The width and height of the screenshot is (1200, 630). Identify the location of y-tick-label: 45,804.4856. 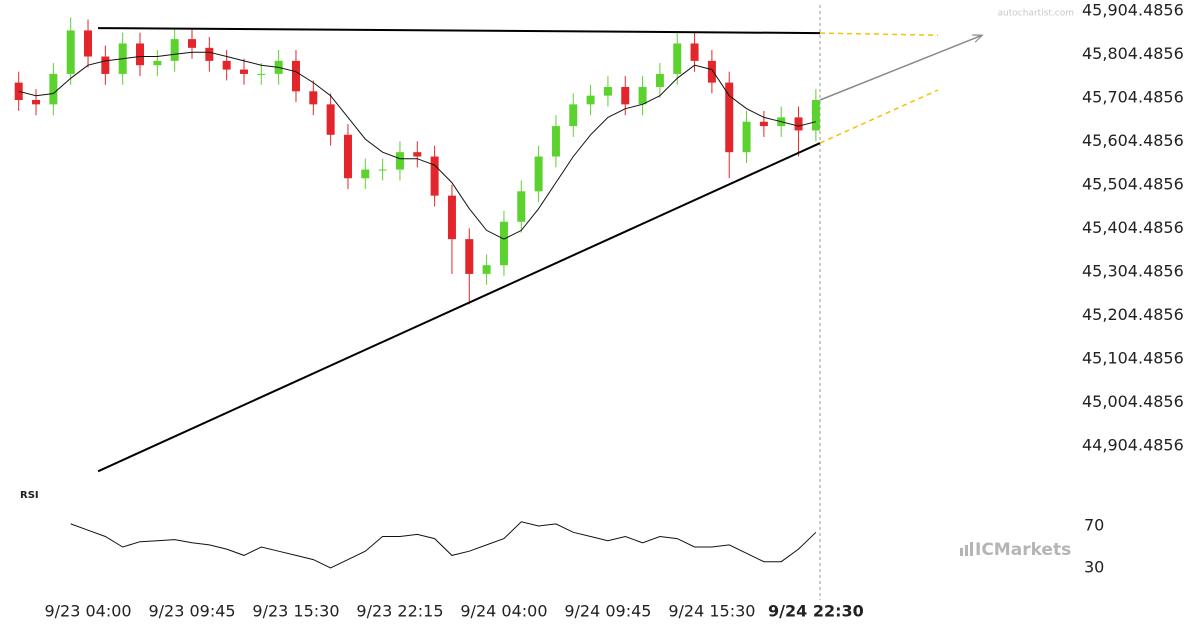
(1133, 53).